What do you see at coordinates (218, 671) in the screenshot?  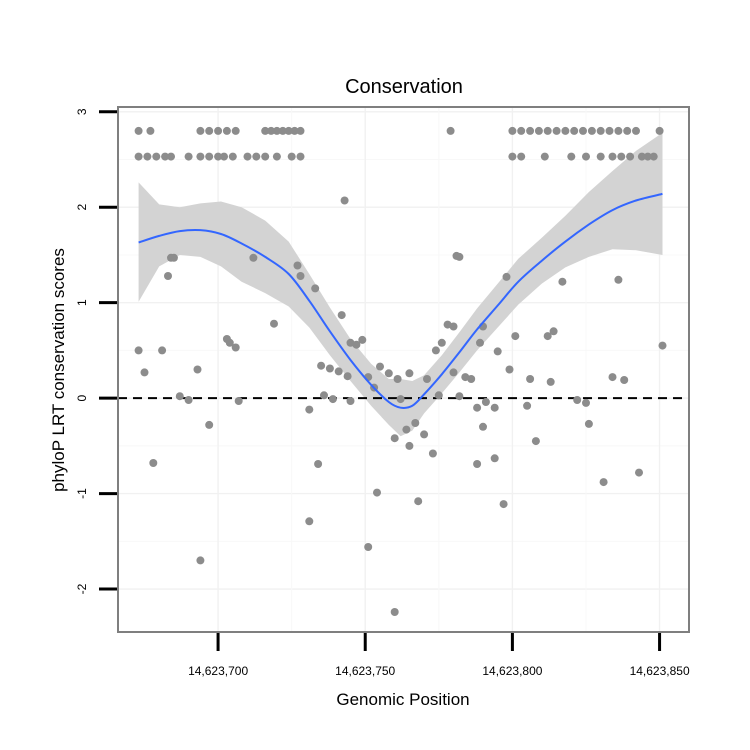 I see `x-tick-label: 14,623,700` at bounding box center [218, 671].